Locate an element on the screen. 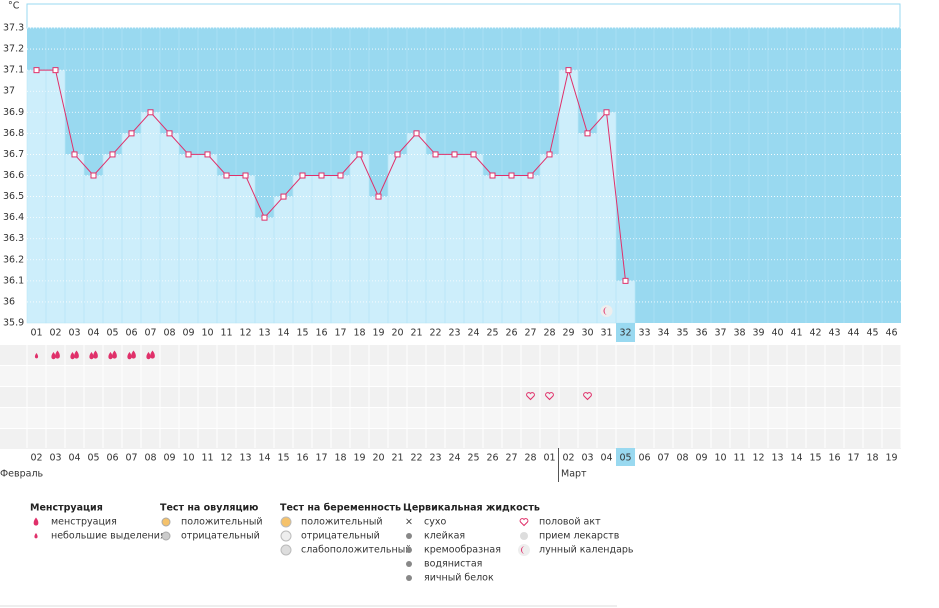 Image resolution: width=939 pixels, height=608 pixels. date-label: 22 is located at coordinates (416, 458).